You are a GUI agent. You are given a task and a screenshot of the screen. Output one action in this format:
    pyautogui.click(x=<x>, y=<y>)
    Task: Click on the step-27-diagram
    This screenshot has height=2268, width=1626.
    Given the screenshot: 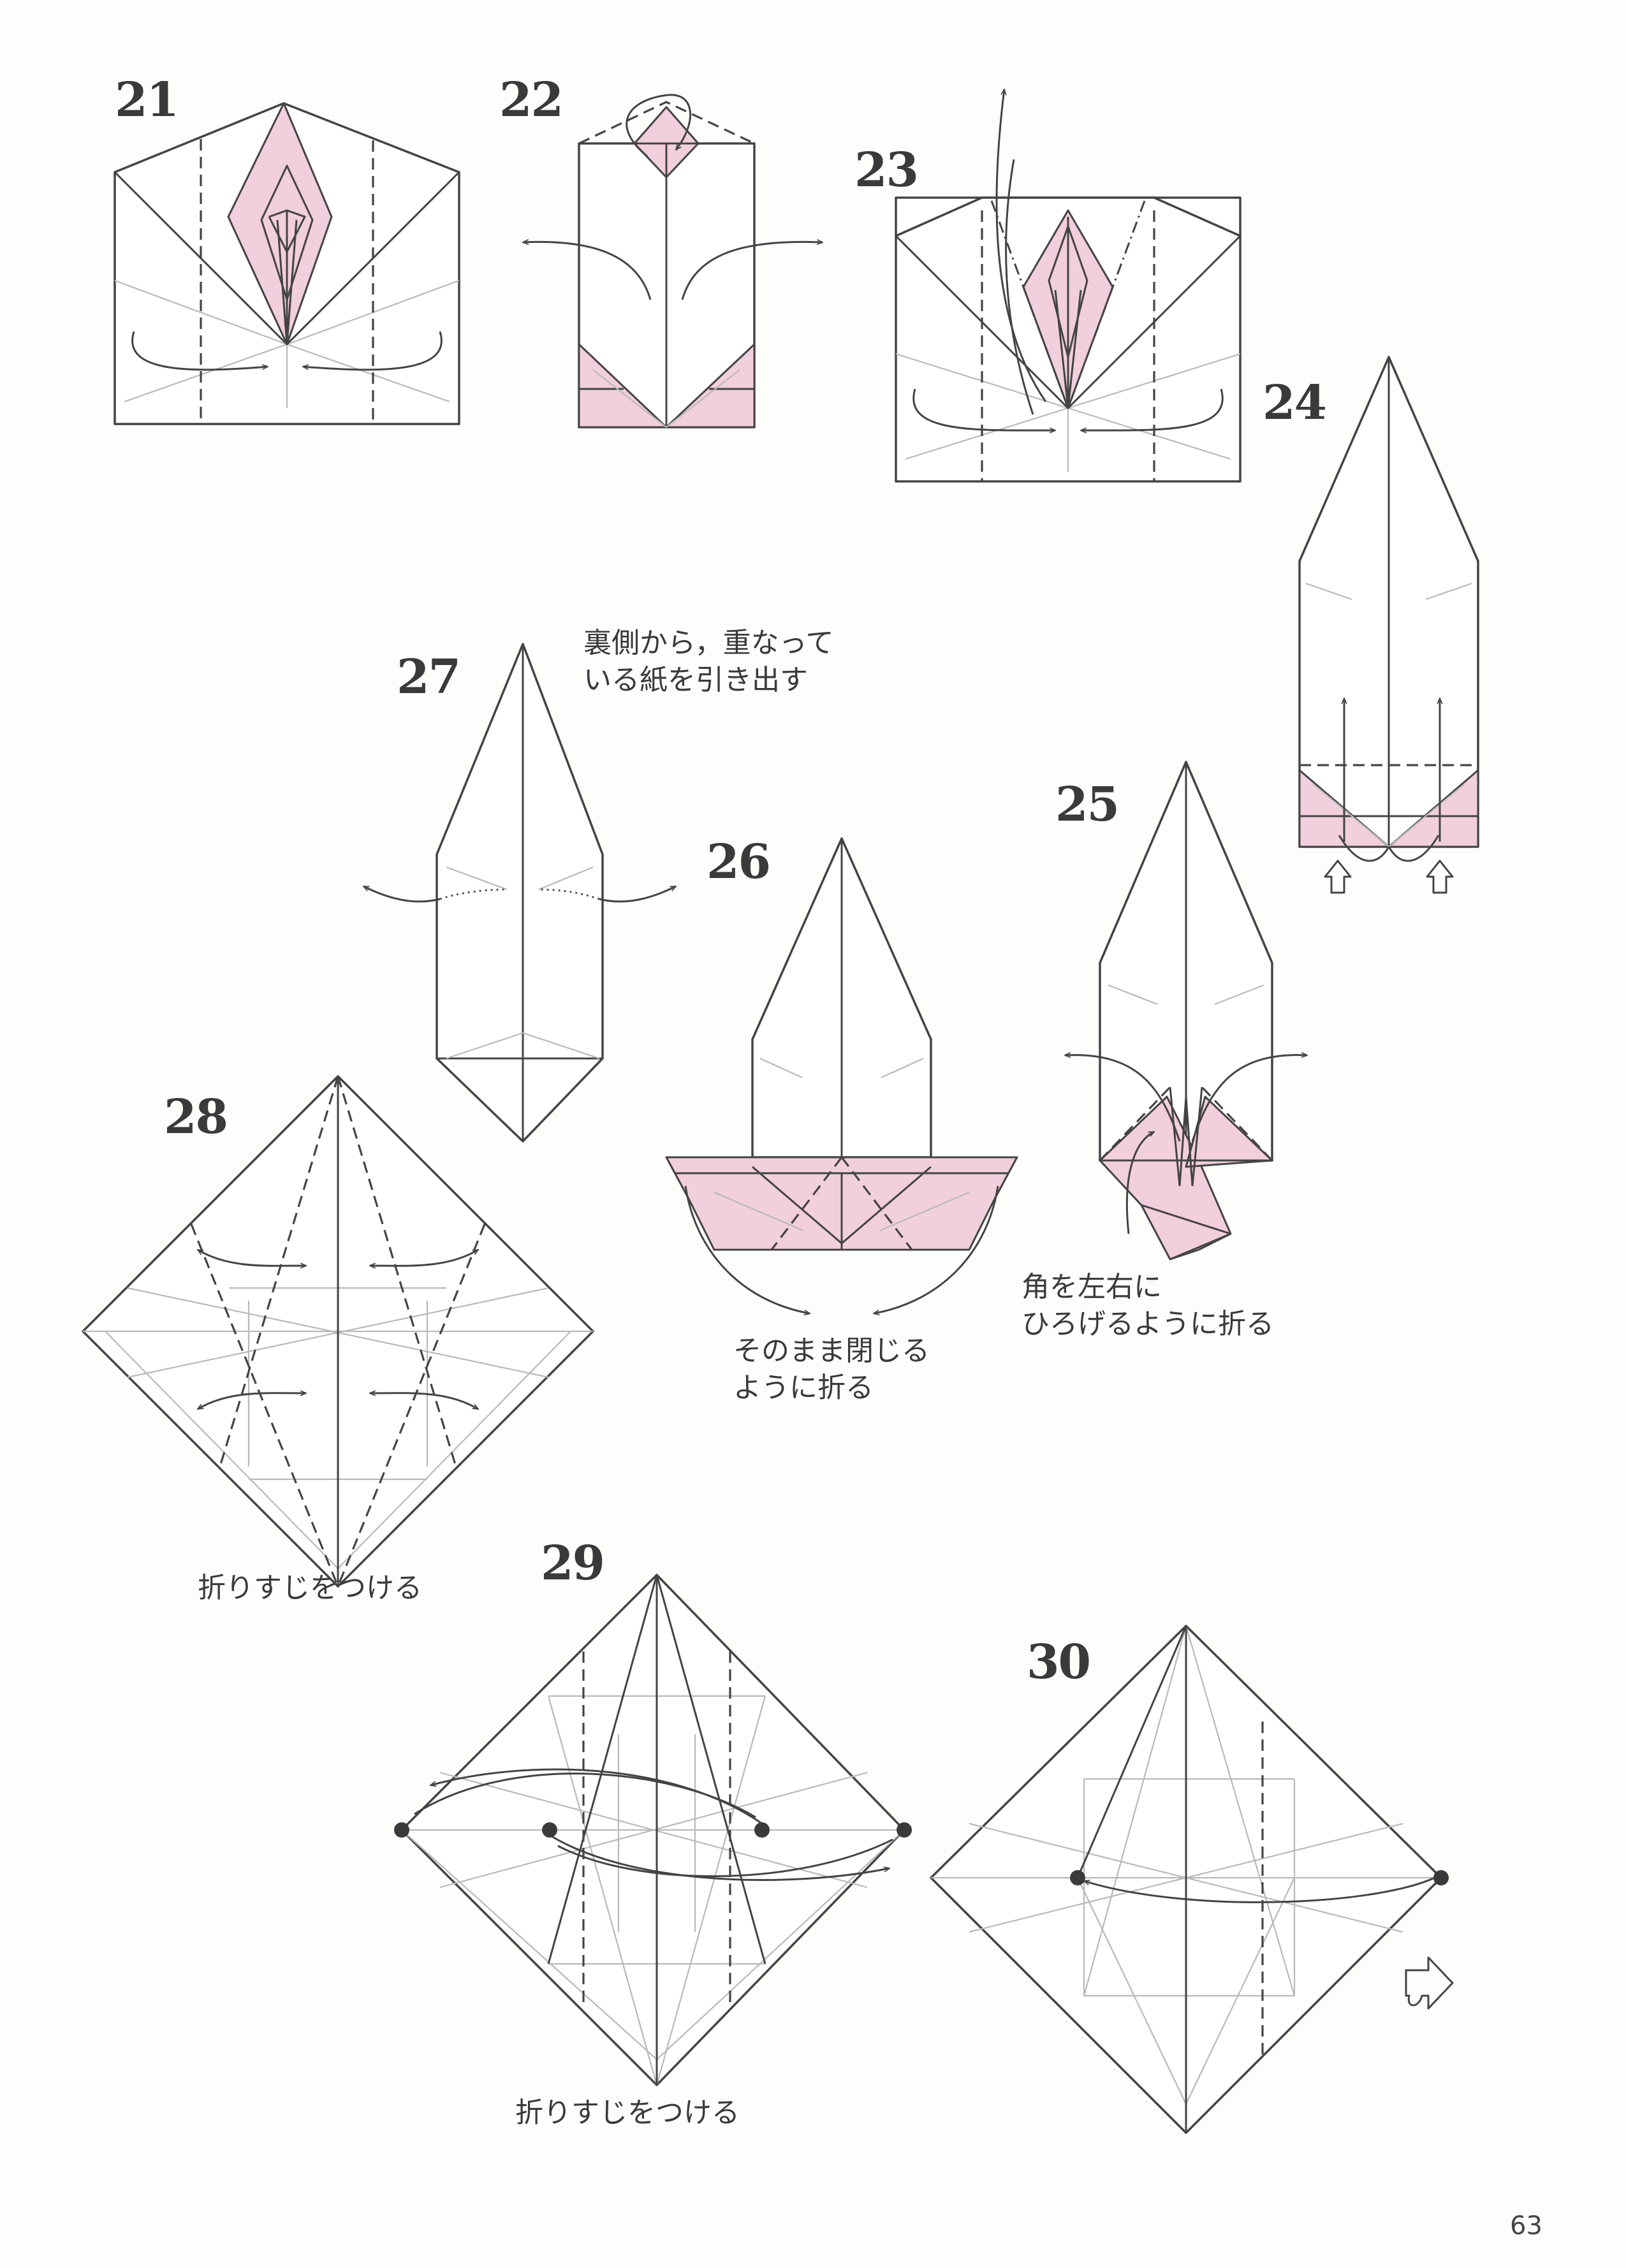 What is the action you would take?
    pyautogui.click(x=520, y=893)
    